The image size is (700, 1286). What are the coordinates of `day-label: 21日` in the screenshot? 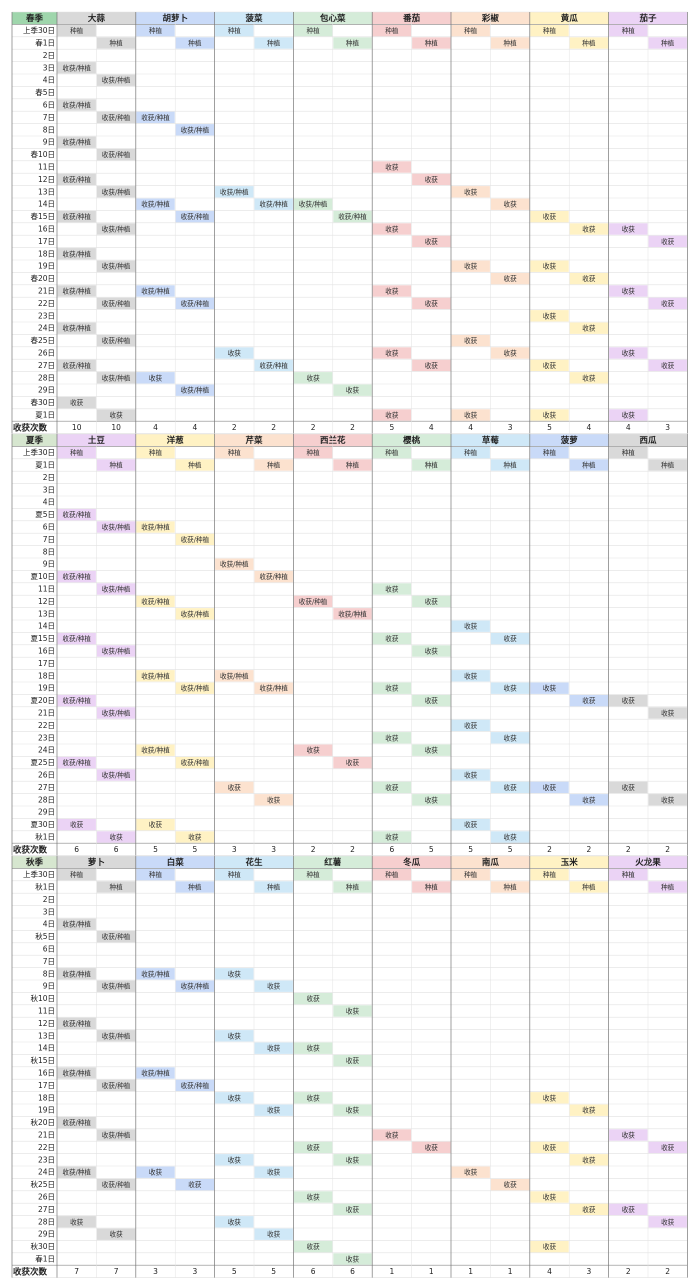 It's located at (46, 1135).